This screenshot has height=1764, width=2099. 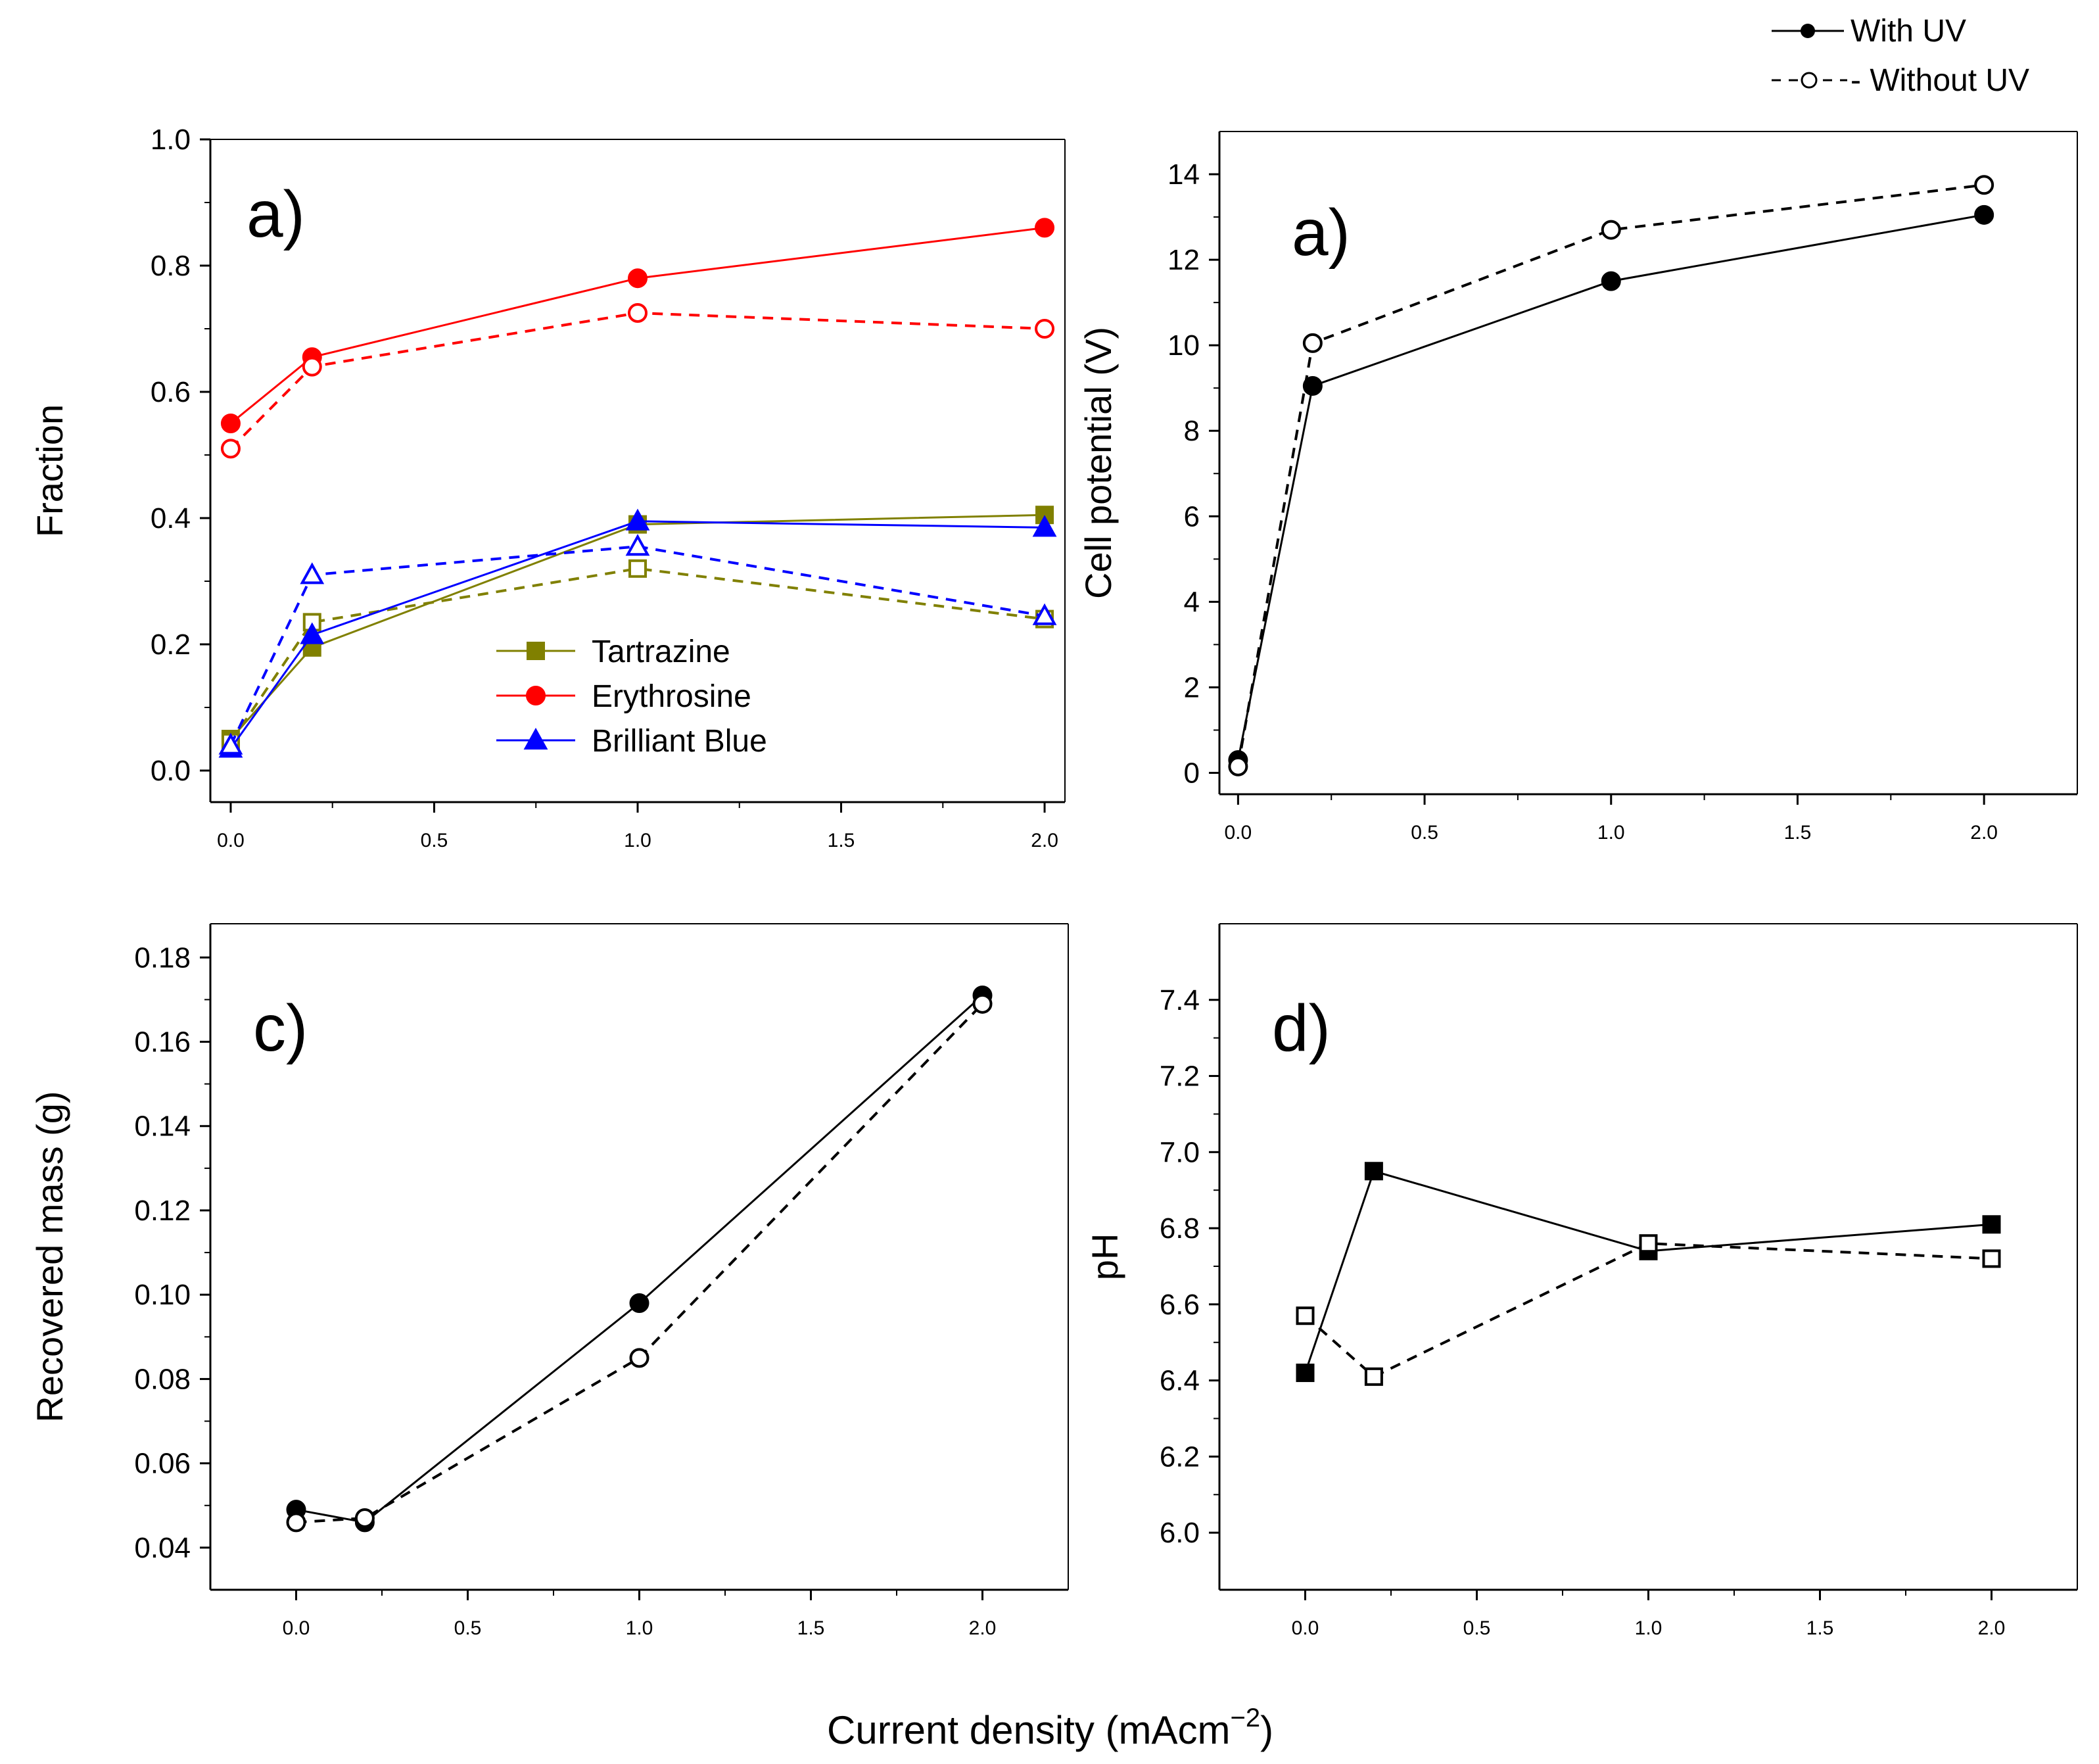 What do you see at coordinates (1192, 602) in the screenshot?
I see `y-tick-label: 4` at bounding box center [1192, 602].